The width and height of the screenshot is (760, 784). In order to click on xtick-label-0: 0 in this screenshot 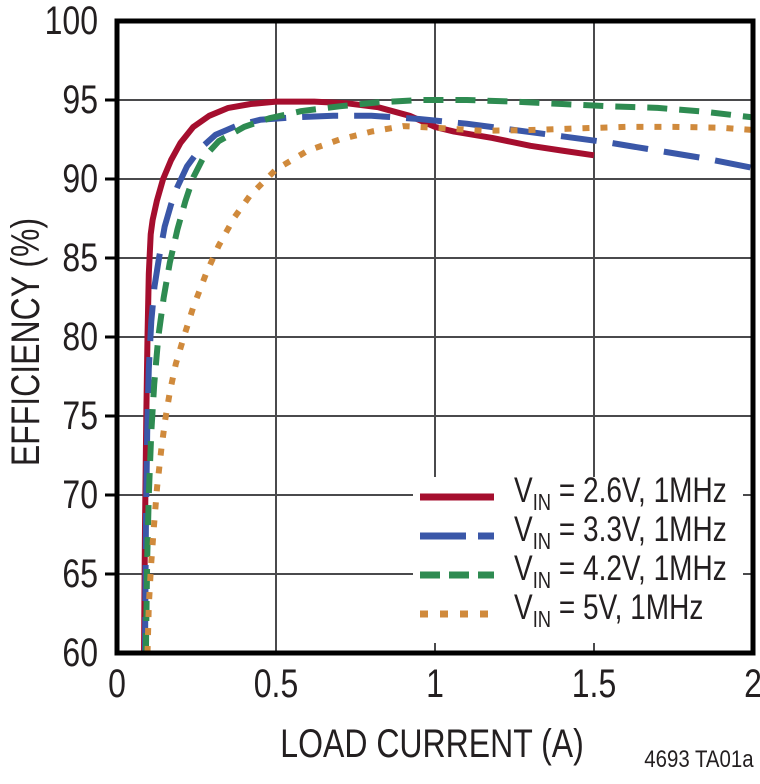, I will do `click(117, 684)`.